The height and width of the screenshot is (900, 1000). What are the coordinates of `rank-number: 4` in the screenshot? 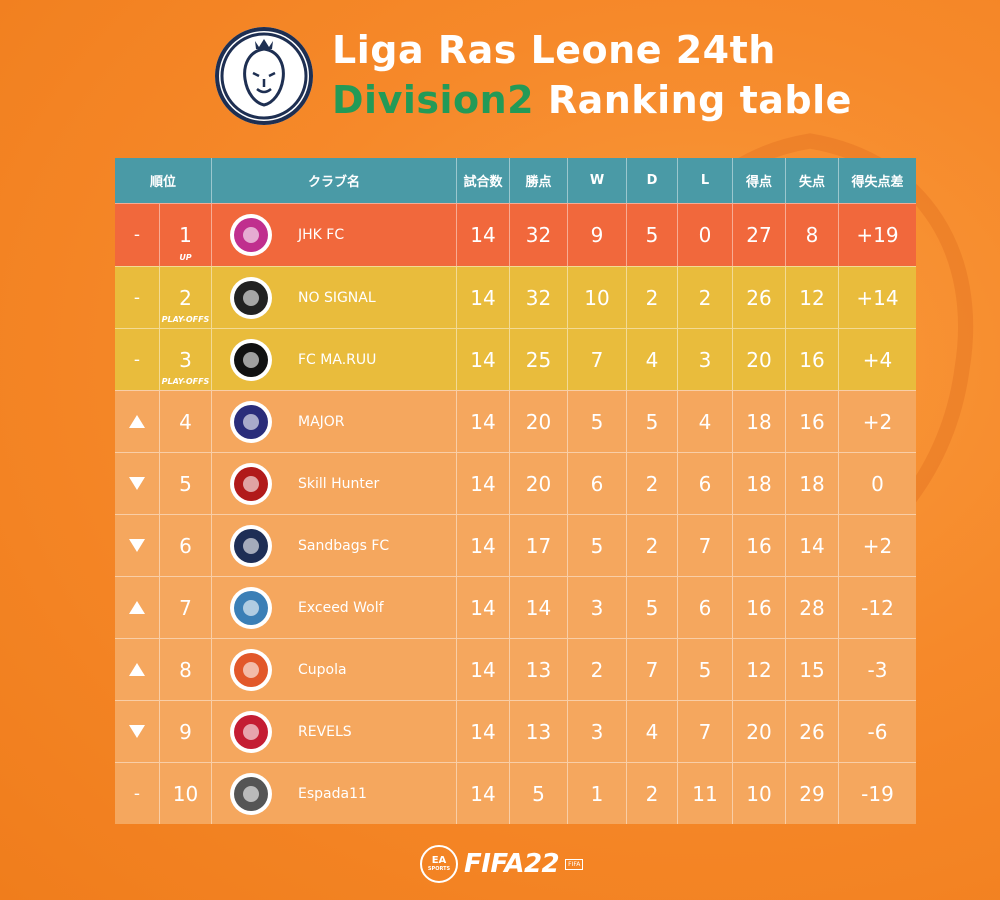 It's located at (185, 421).